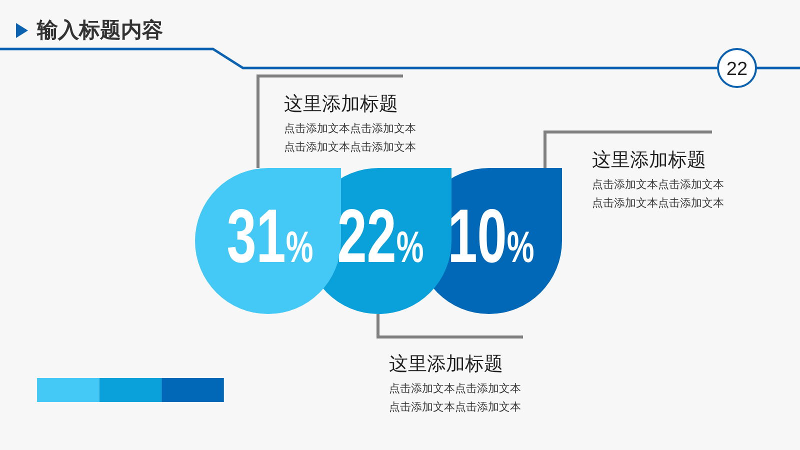 This screenshot has height=450, width=800. Describe the element at coordinates (270, 236) in the screenshot. I see `data-label: 31%` at that location.